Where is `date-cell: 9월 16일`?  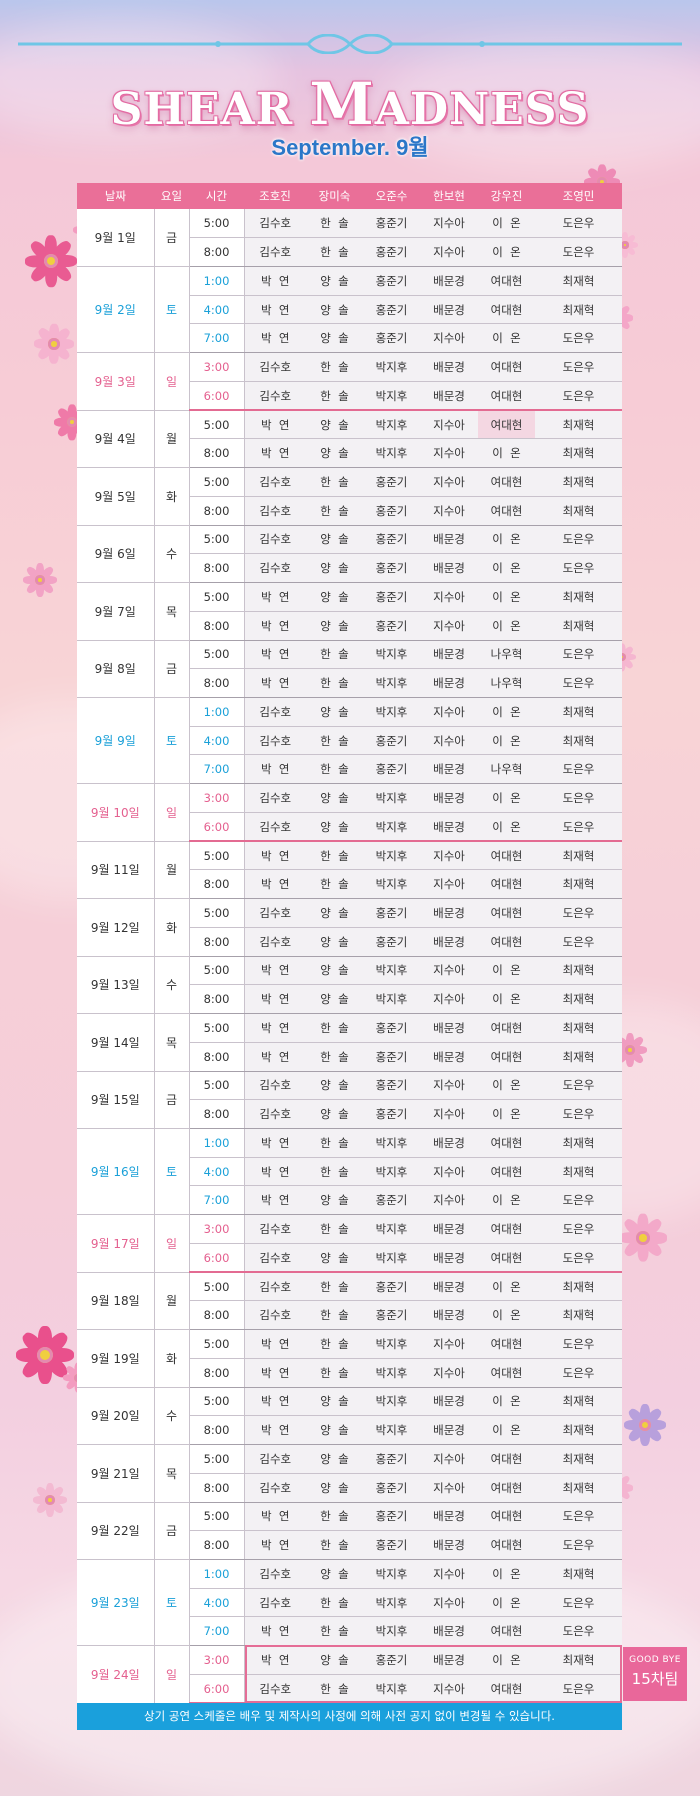 date-cell: 9월 16일 is located at coordinates (116, 1172).